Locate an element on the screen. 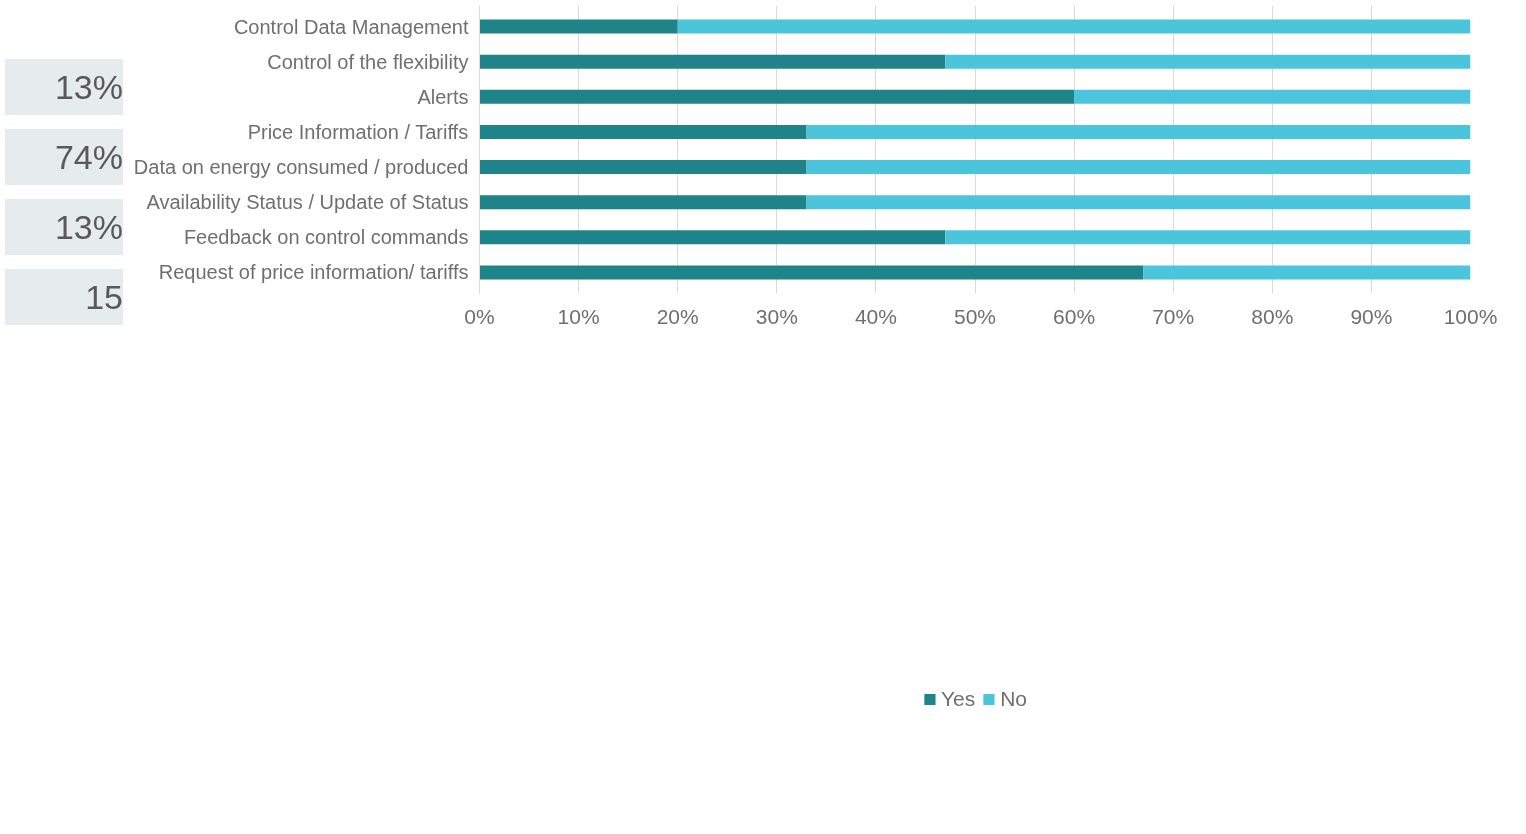 The width and height of the screenshot is (1526, 834). legend-label: Yes is located at coordinates (958, 699).